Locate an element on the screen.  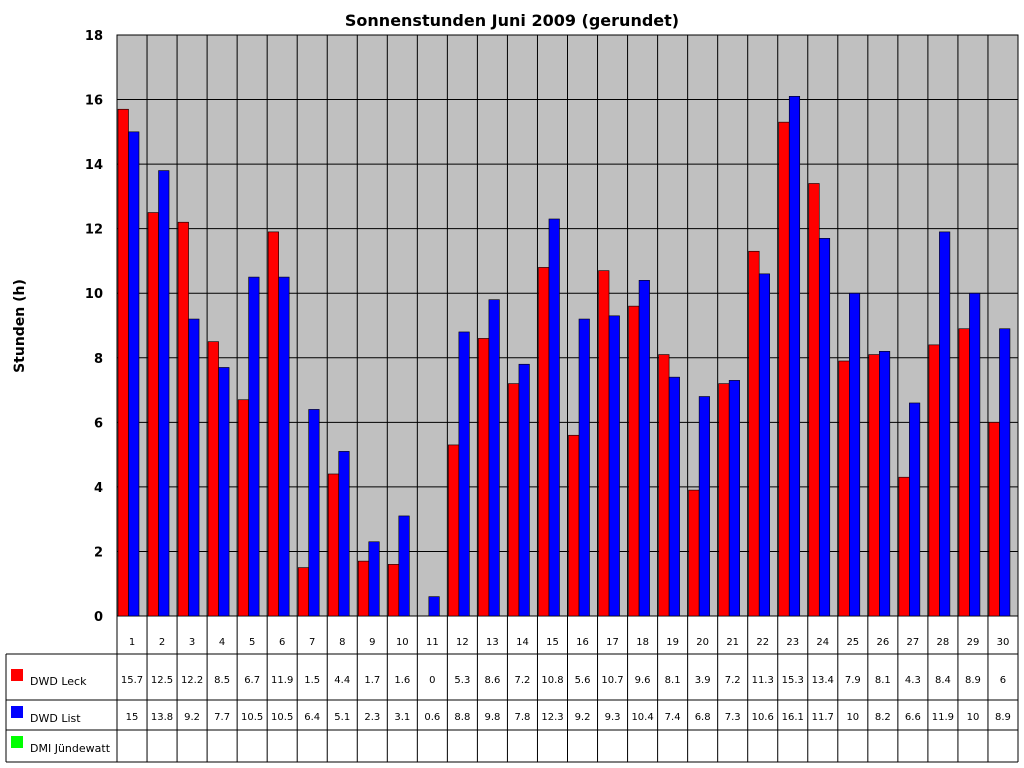
x-tick-label: 9 is located at coordinates (372, 642).